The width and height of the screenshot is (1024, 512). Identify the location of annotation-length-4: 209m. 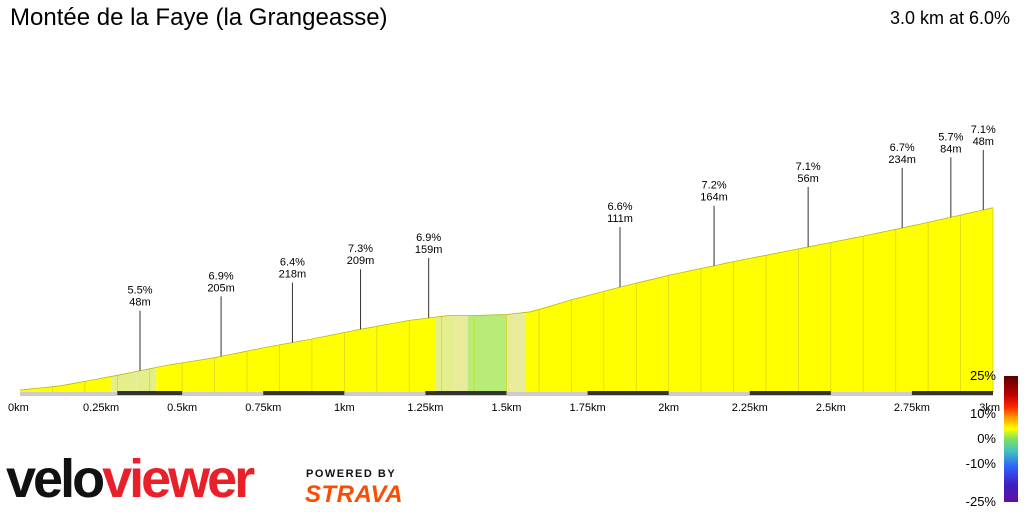
(361, 261).